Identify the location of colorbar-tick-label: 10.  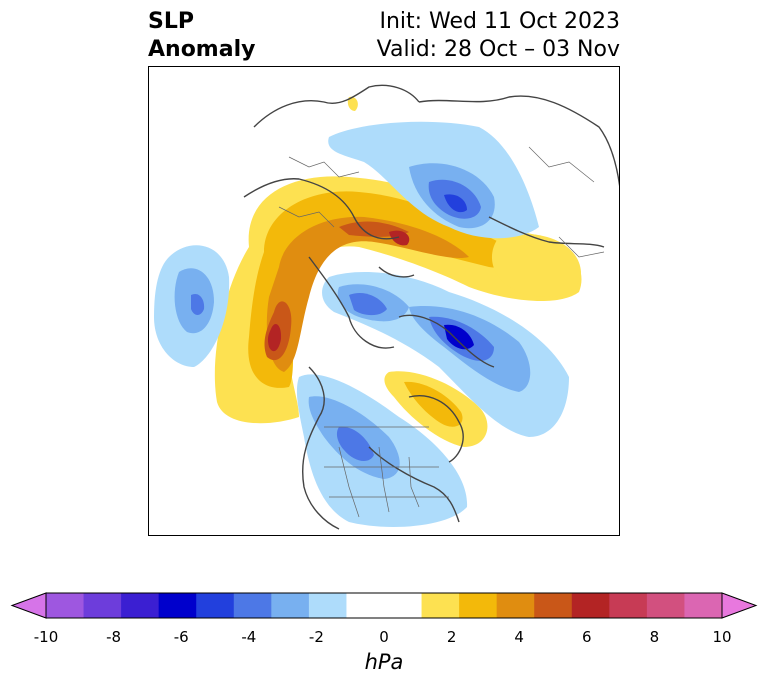
(722, 637).